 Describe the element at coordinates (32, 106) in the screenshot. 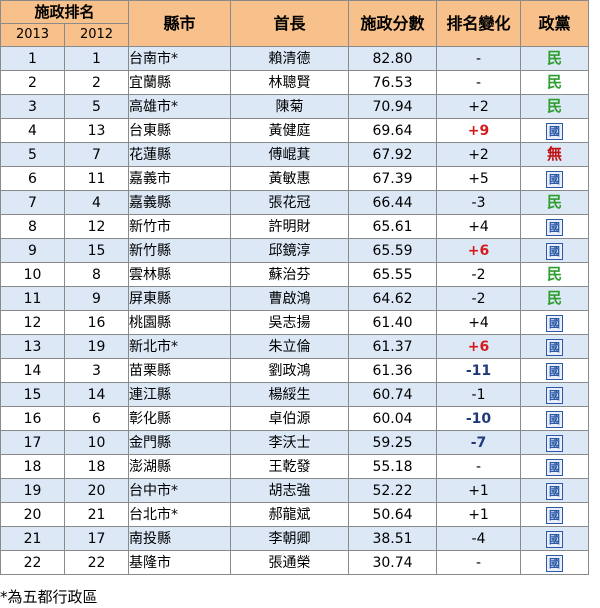

I see `rank-2013-cell: 3` at that location.